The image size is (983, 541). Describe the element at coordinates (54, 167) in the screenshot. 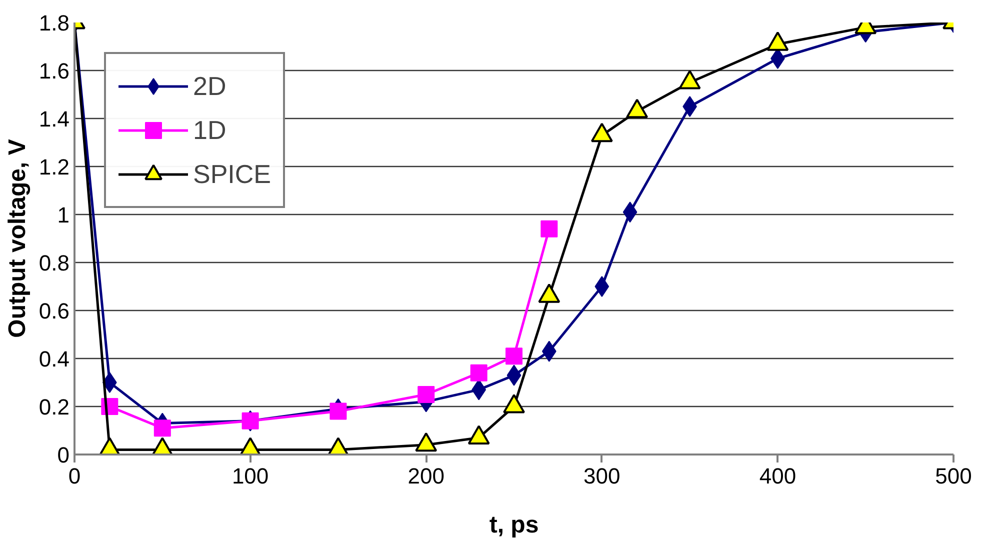

I see `y-tick-label: 1.2` at that location.